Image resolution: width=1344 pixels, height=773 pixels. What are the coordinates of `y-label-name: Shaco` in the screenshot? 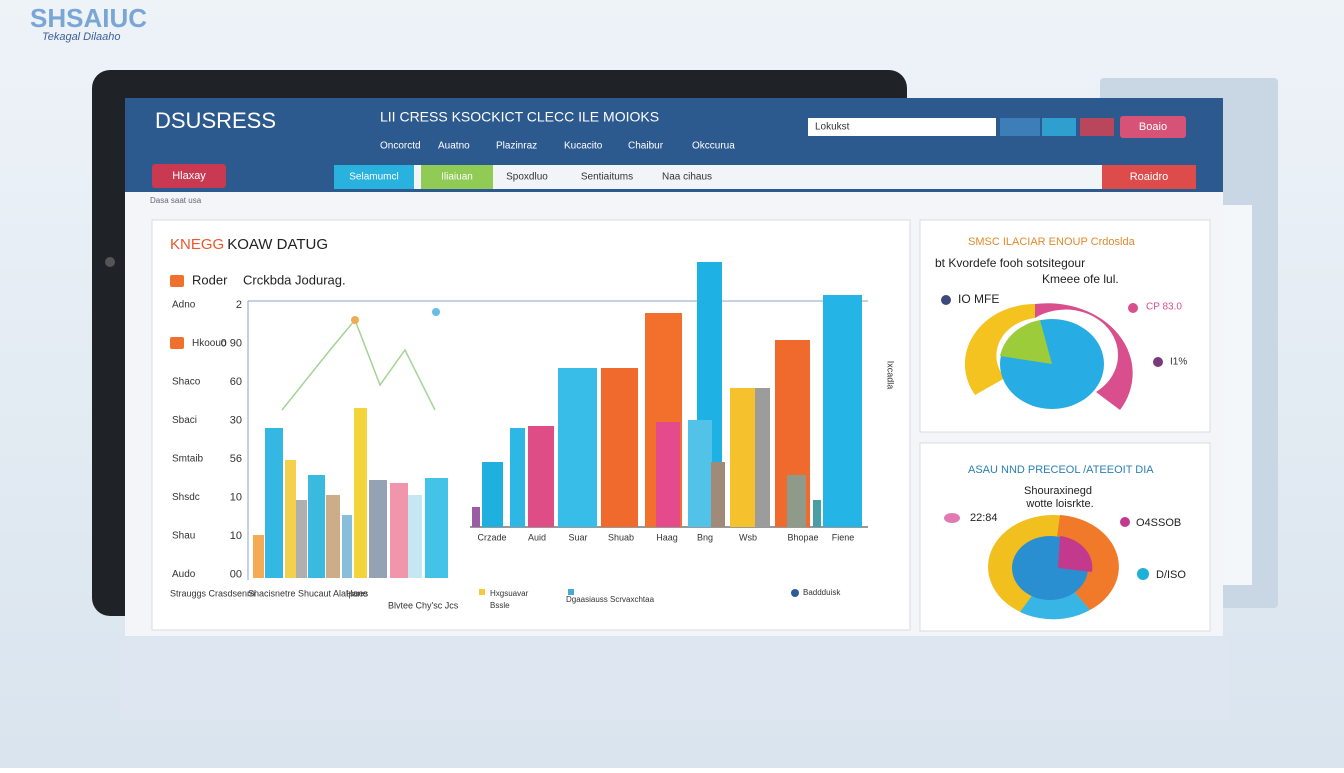 It's located at (186, 382).